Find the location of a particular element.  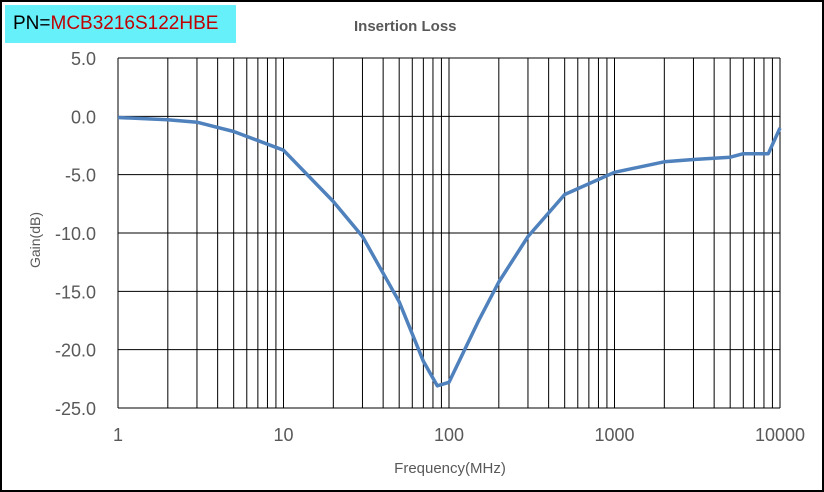

x-tick-label: 100 is located at coordinates (449, 435).